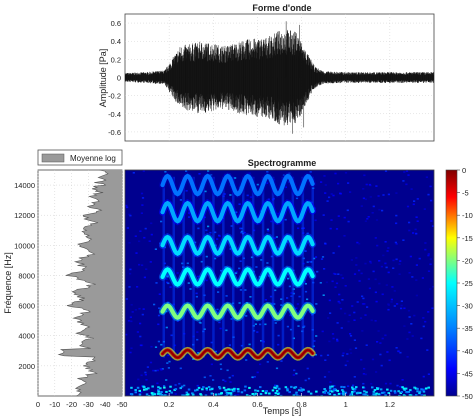 The height and width of the screenshot is (420, 474). Describe the element at coordinates (467, 260) in the screenshot. I see `colorbar-tick-label: -20` at that location.